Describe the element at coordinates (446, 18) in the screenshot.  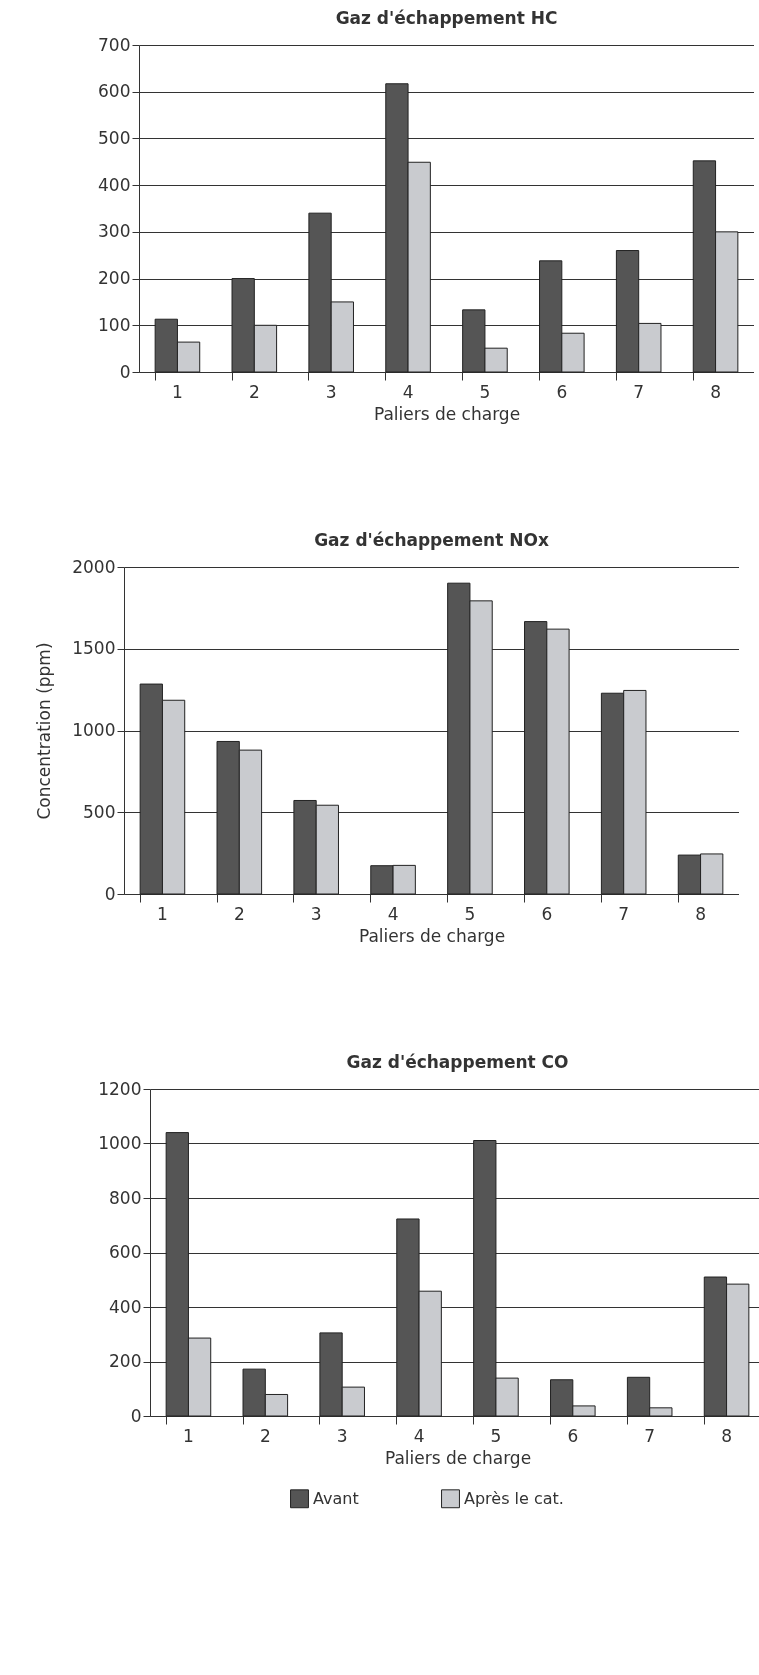
I see `chart-title: Gaz d'échappement HC` at that location.